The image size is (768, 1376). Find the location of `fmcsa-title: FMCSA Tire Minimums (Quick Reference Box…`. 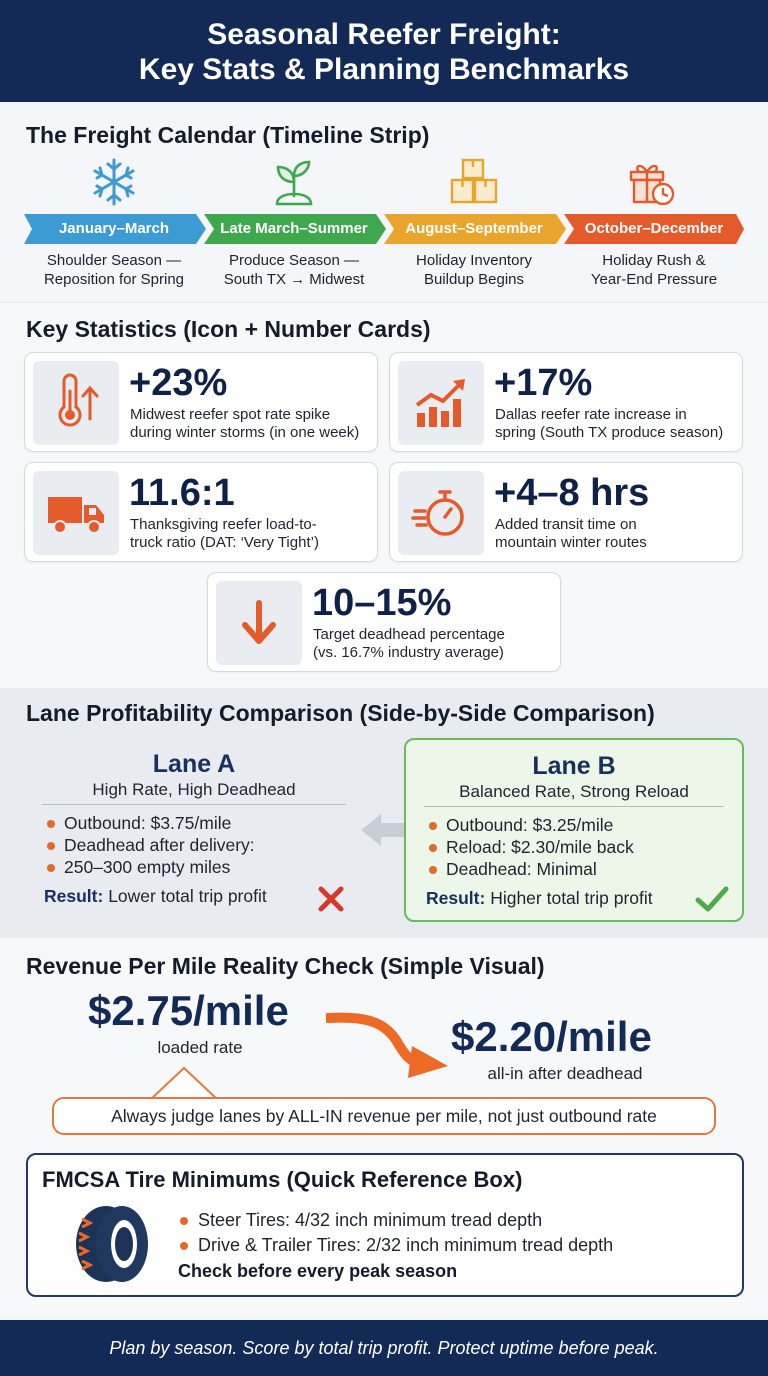

fmcsa-title: FMCSA Tire Minimums (Quick Reference Box… is located at coordinates (282, 1179).